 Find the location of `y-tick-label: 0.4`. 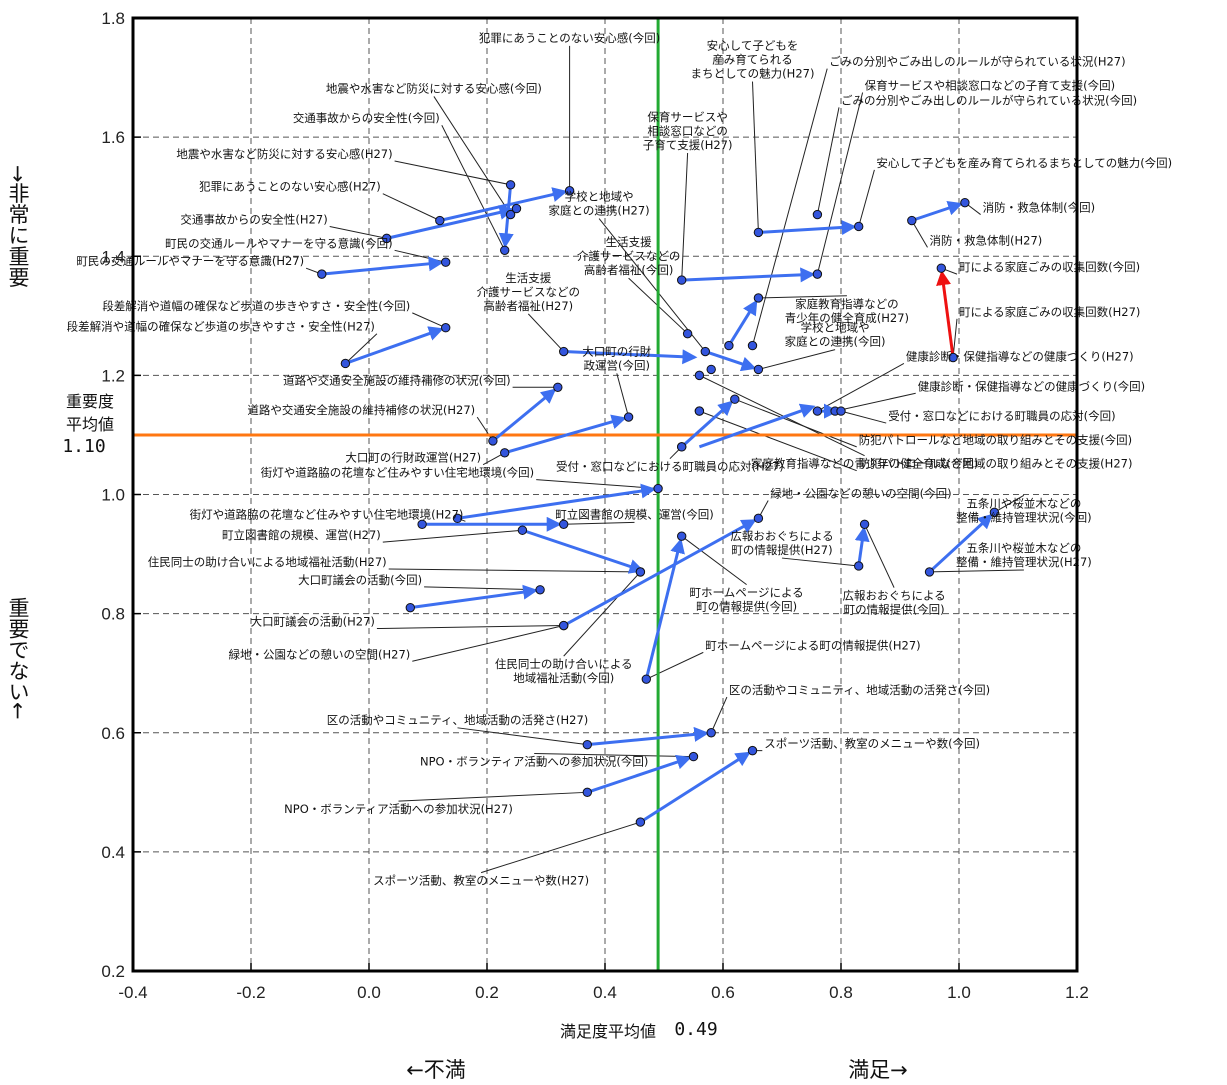

y-tick-label: 0.4 is located at coordinates (113, 852).